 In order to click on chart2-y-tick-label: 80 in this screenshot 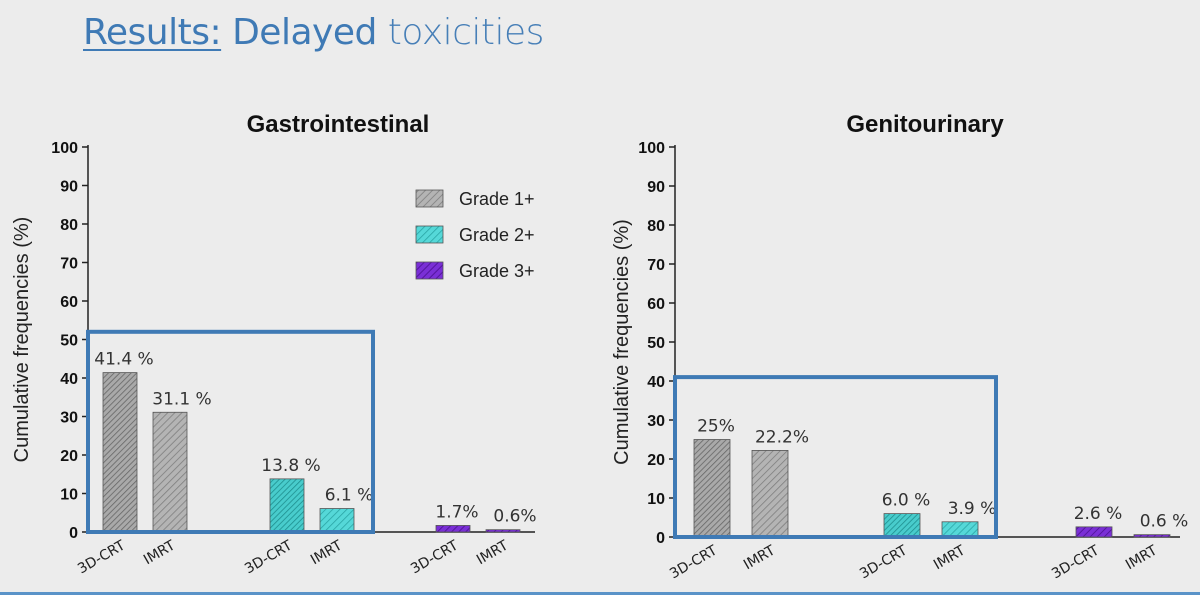, I will do `click(656, 226)`.